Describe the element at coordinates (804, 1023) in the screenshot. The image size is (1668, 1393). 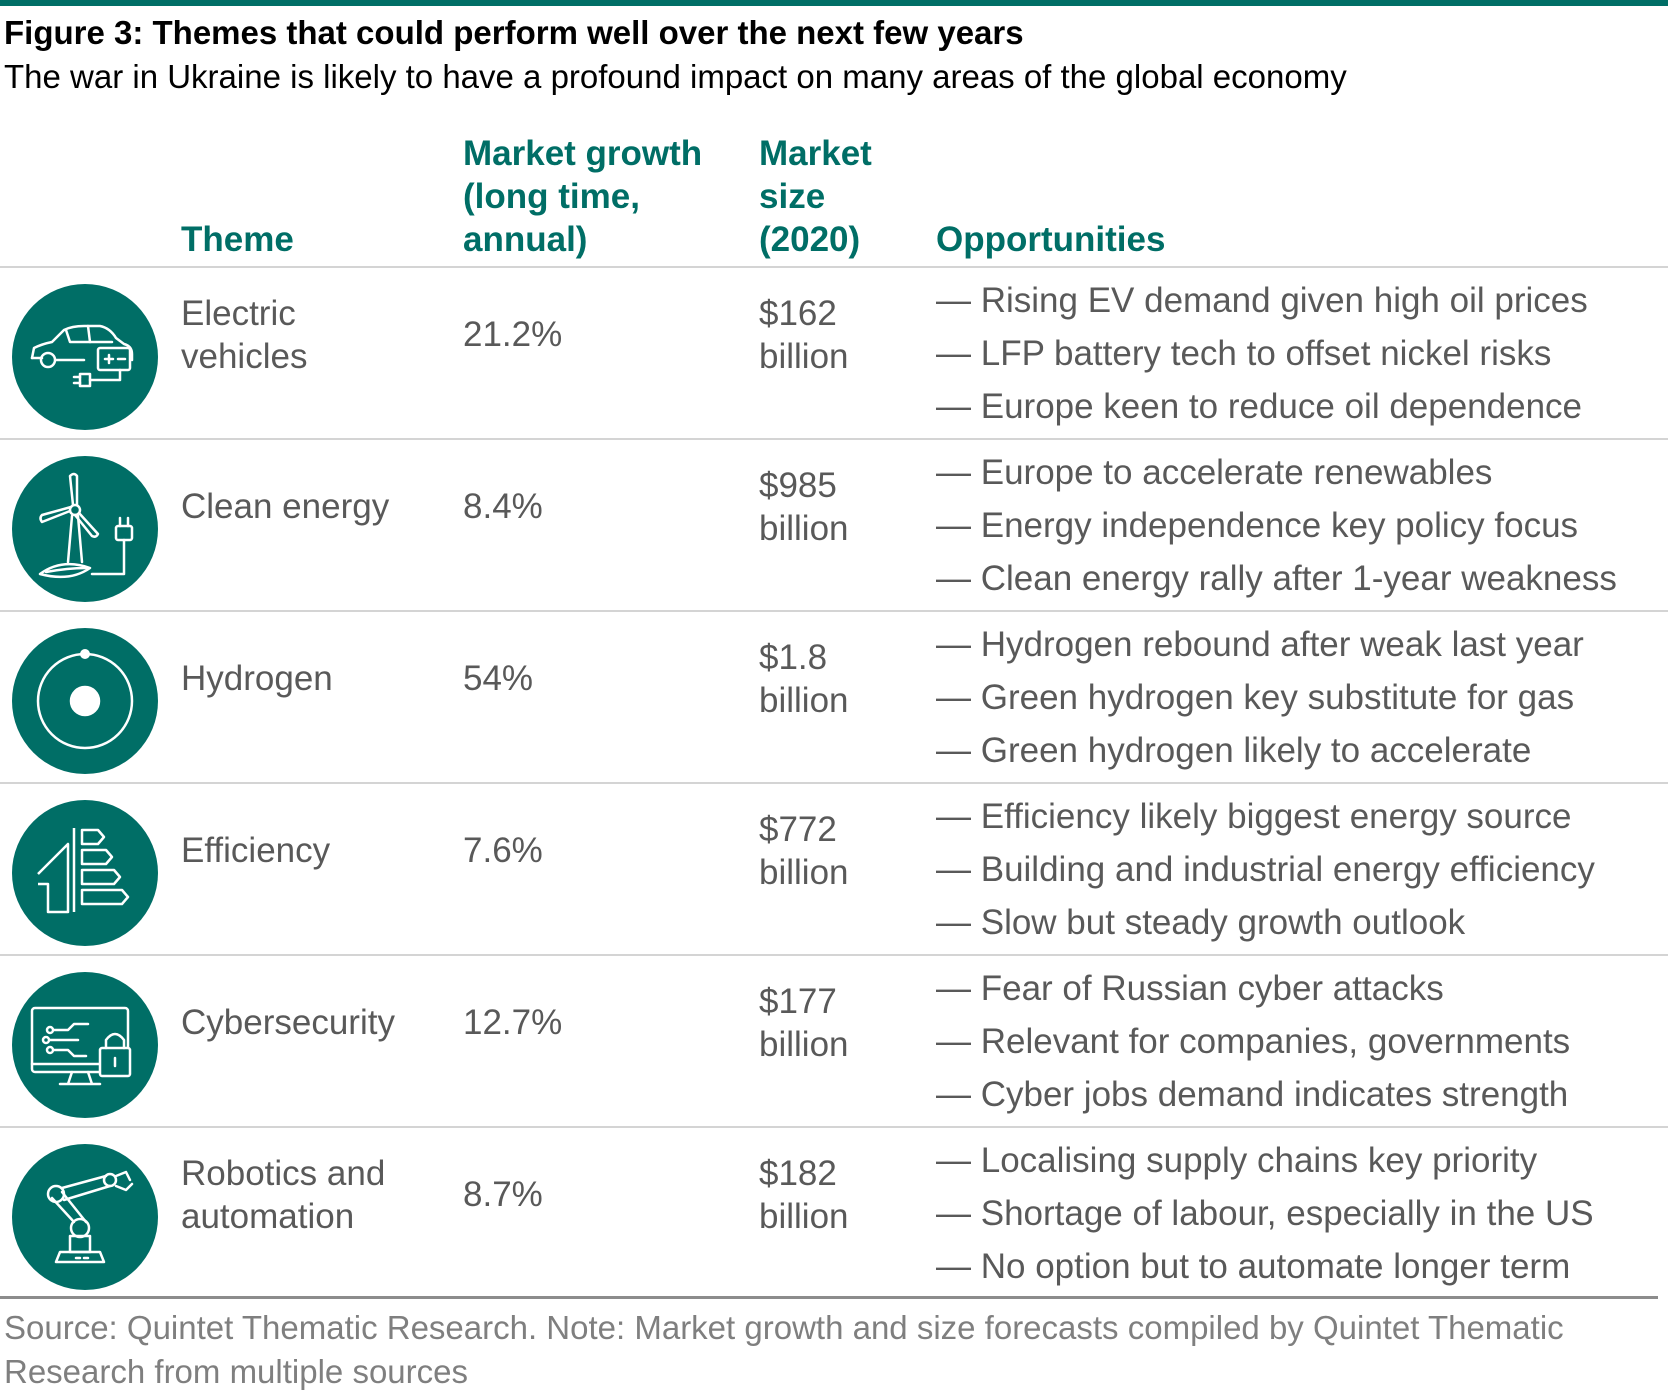
I see `market-size-value: $177 billion` at that location.